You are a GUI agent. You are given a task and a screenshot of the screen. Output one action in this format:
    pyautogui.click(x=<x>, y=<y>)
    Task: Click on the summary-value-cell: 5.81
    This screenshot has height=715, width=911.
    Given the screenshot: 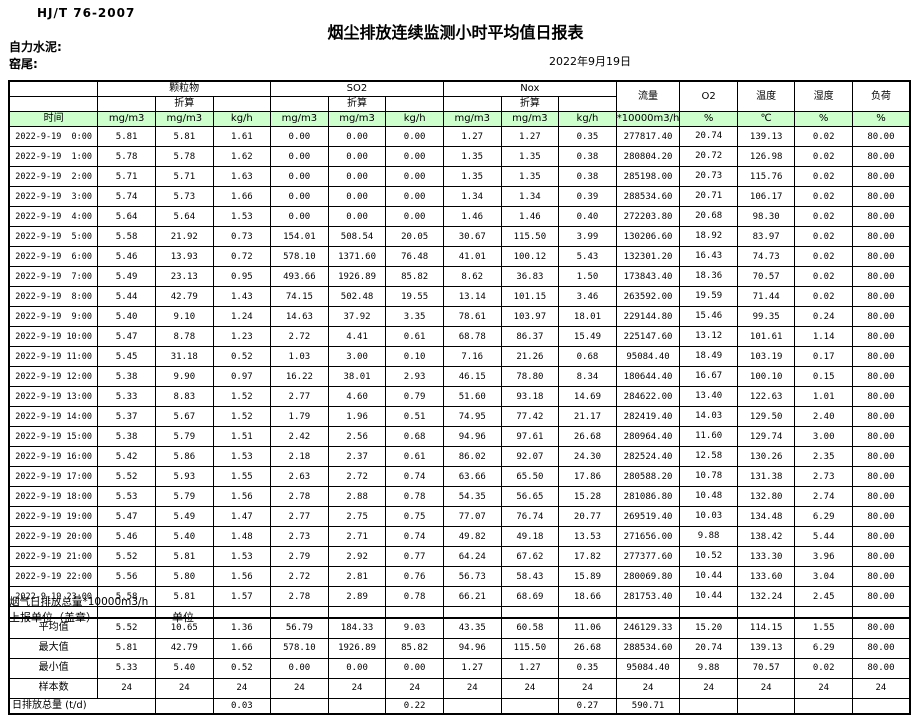 What is the action you would take?
    pyautogui.click(x=126, y=648)
    